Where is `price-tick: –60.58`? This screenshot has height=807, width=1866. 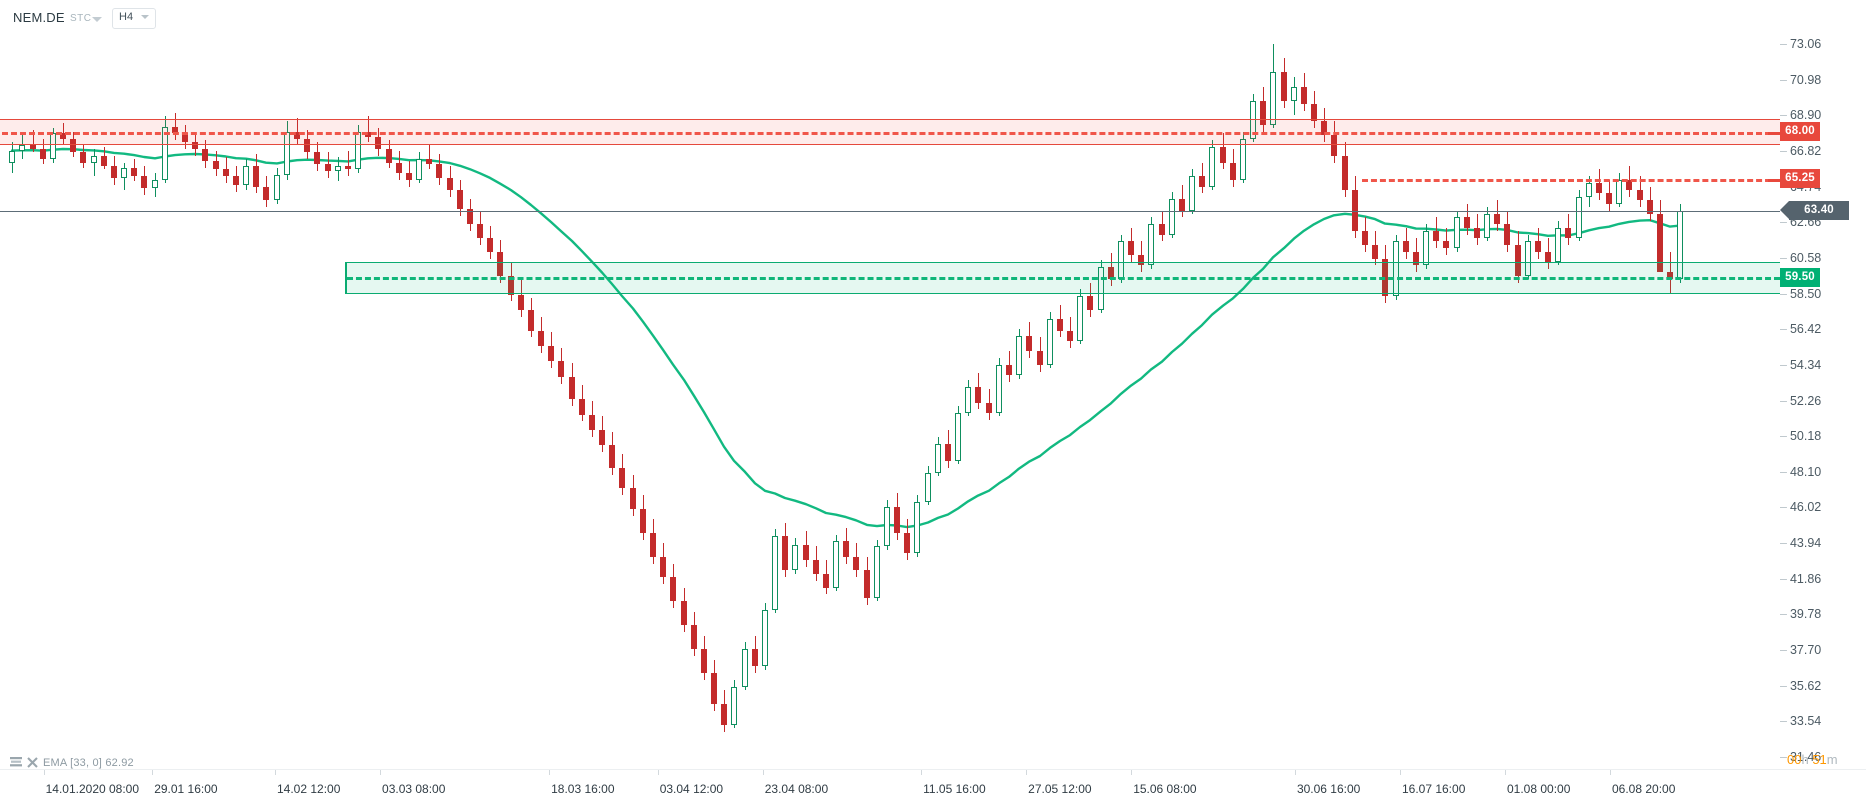 price-tick: –60.58 is located at coordinates (1801, 257).